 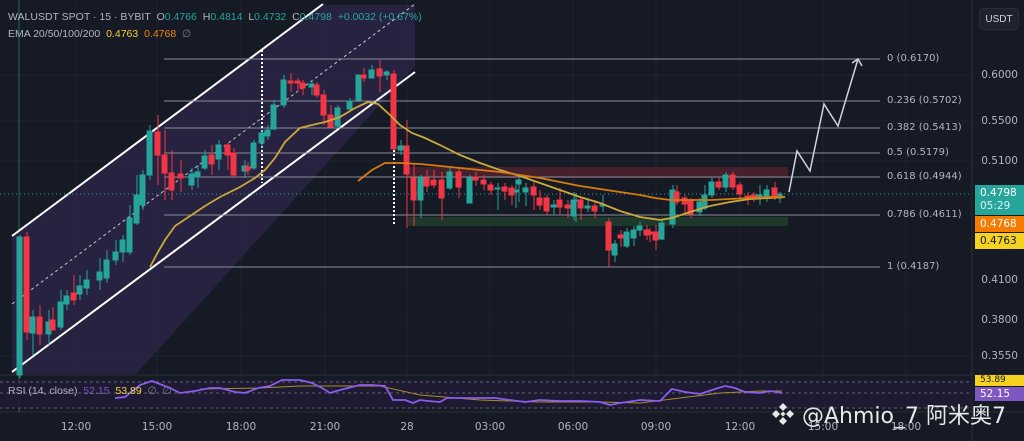 What do you see at coordinates (656, 427) in the screenshot?
I see `time-tick: 09:00` at bounding box center [656, 427].